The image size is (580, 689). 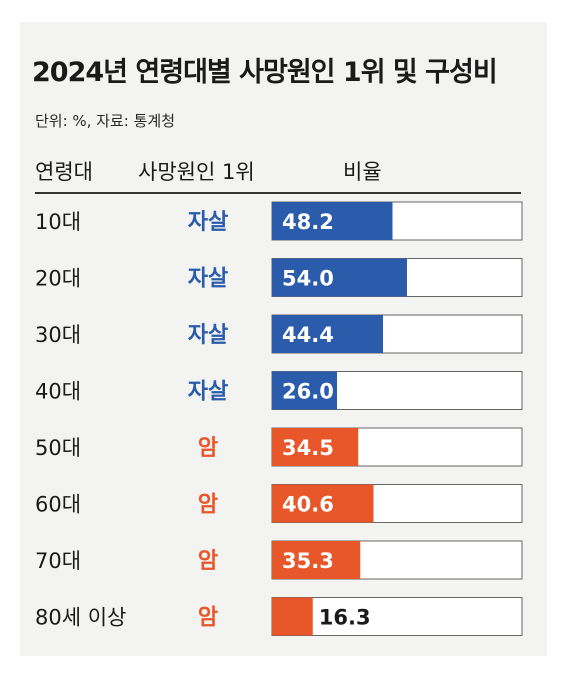 What do you see at coordinates (345, 618) in the screenshot?
I see `data-label: 16.3` at bounding box center [345, 618].